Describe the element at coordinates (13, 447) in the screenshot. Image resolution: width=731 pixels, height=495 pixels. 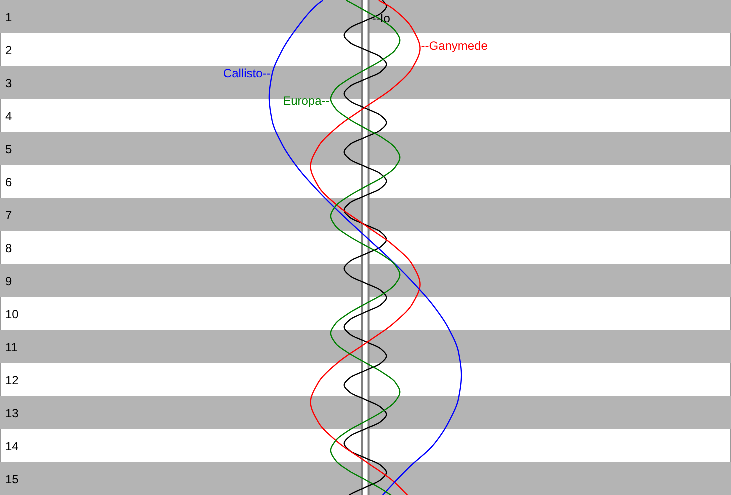
I see `y-tick-label: 14` at that location.